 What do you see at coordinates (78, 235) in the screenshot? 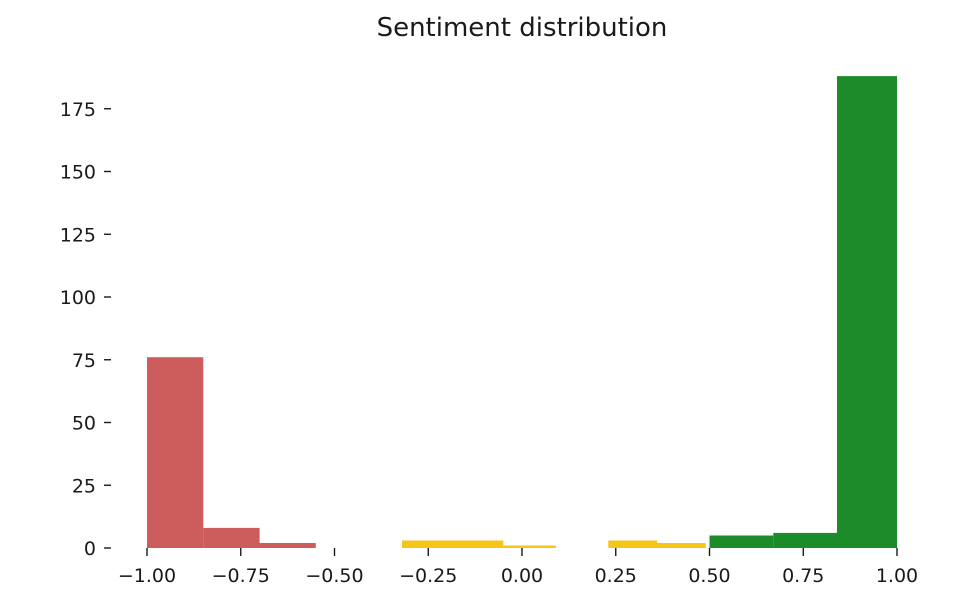
I see `y-tick-label: 125` at bounding box center [78, 235].